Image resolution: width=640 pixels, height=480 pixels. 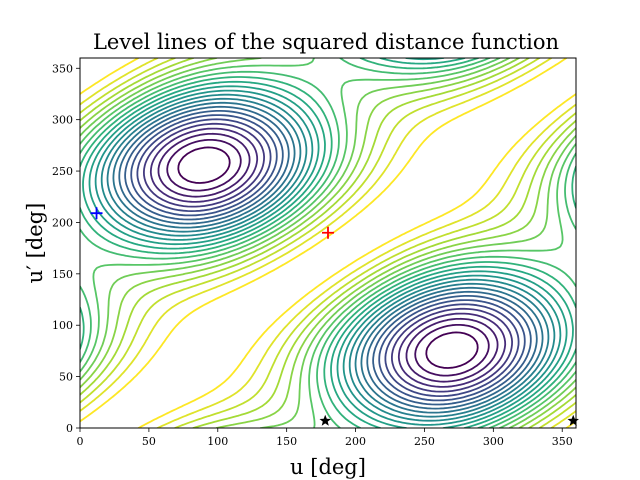 What do you see at coordinates (69, 428) in the screenshot?
I see `y-tick-label: 0` at bounding box center [69, 428].